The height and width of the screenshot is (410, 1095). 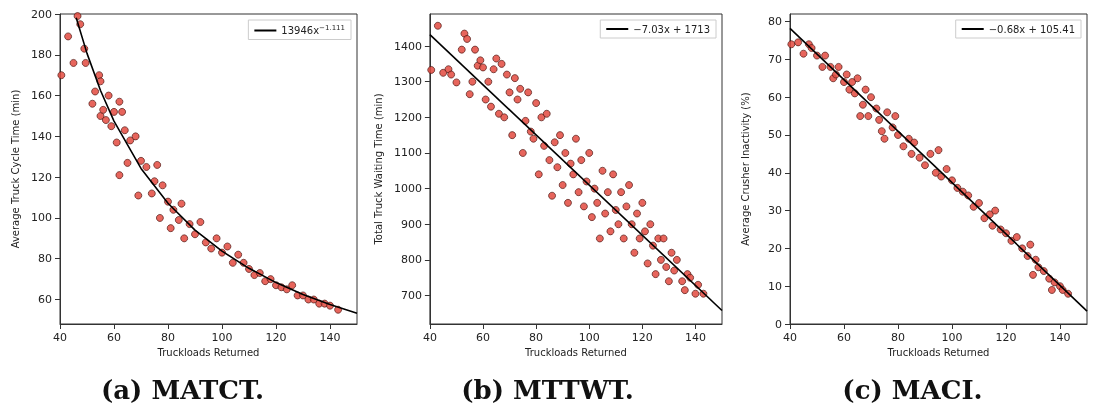 I want to click on y-tick-label: 40, so click(x=775, y=173).